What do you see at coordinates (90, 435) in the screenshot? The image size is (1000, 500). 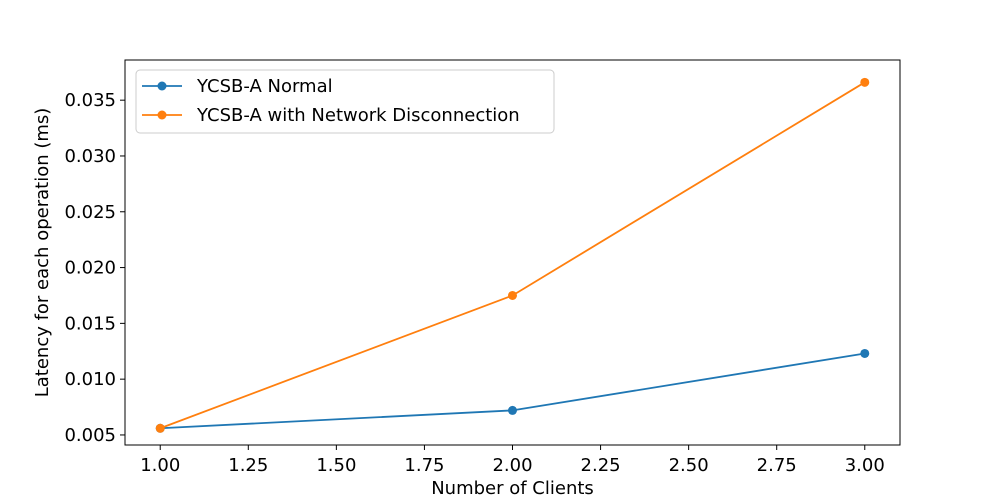 I see `y-tick-label: 0.005` at bounding box center [90, 435].